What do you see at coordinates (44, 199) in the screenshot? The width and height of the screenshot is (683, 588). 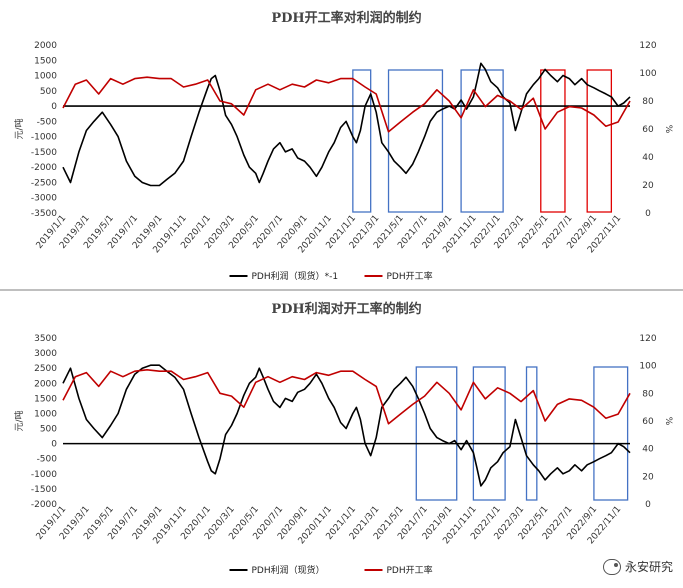 I see `y-left-tick-label: -3000` at bounding box center [44, 199].